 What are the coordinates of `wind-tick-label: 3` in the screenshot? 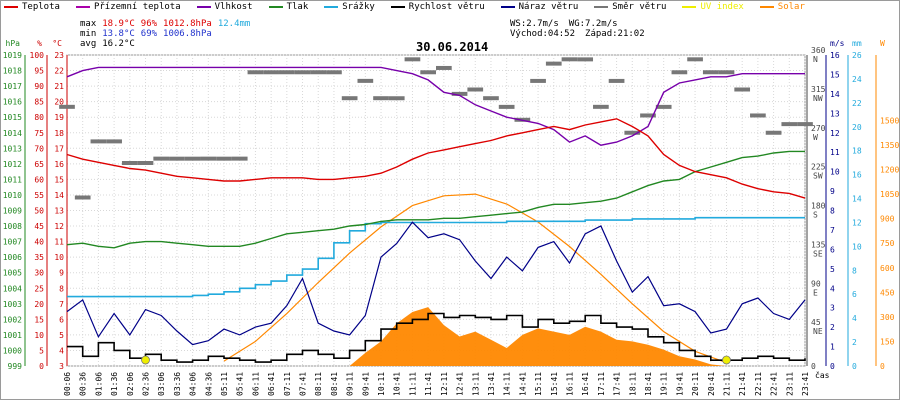 It's located at (832, 308).